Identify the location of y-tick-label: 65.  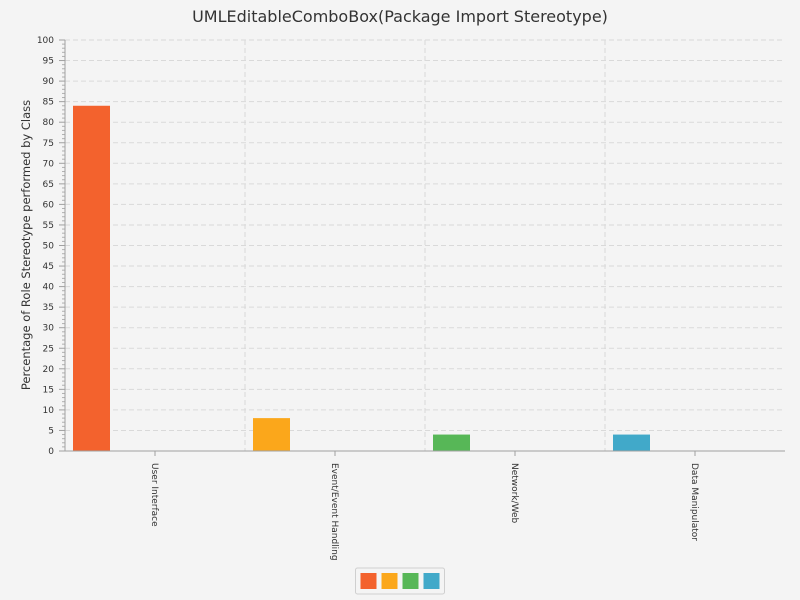
(48, 185).